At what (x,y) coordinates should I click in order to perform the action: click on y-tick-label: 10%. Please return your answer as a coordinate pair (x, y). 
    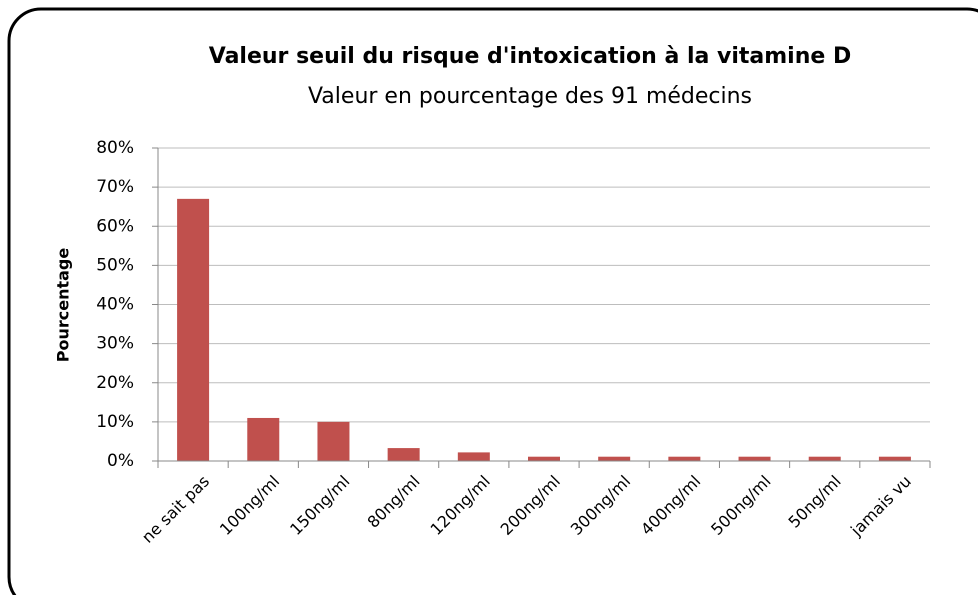
    Looking at the image, I should click on (115, 422).